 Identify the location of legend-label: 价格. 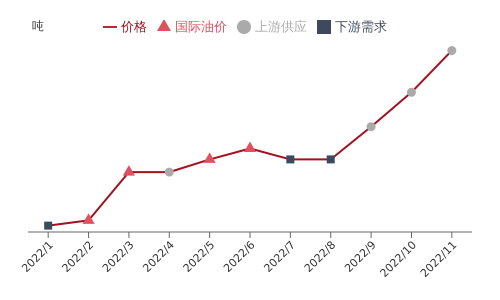
(134, 27).